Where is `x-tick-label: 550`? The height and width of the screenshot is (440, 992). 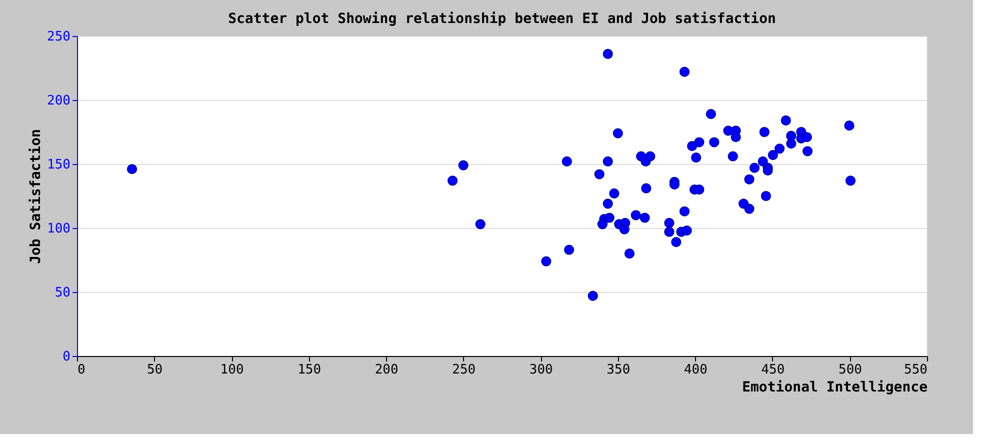 x-tick-label: 550 is located at coordinates (916, 370).